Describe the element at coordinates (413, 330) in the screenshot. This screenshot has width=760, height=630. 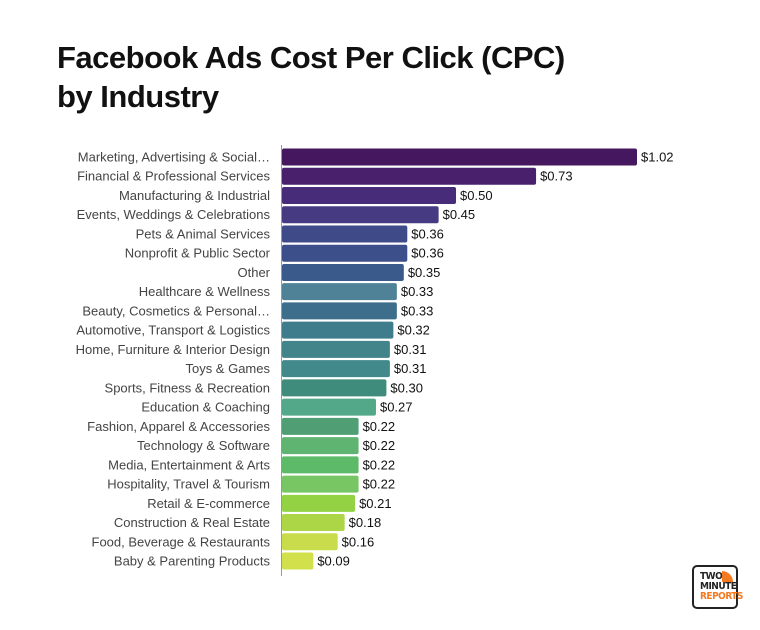
I see `value-label: $0.32` at that location.